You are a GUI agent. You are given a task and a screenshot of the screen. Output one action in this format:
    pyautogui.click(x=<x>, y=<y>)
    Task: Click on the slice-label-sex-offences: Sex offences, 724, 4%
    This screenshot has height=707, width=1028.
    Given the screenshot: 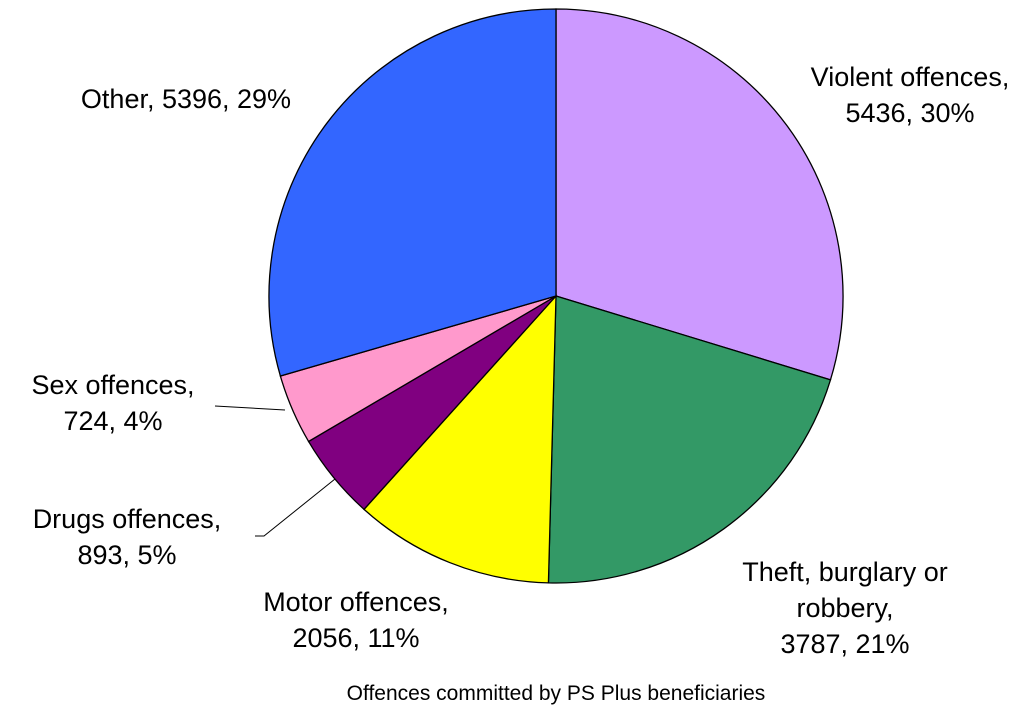 What is the action you would take?
    pyautogui.click(x=112, y=403)
    